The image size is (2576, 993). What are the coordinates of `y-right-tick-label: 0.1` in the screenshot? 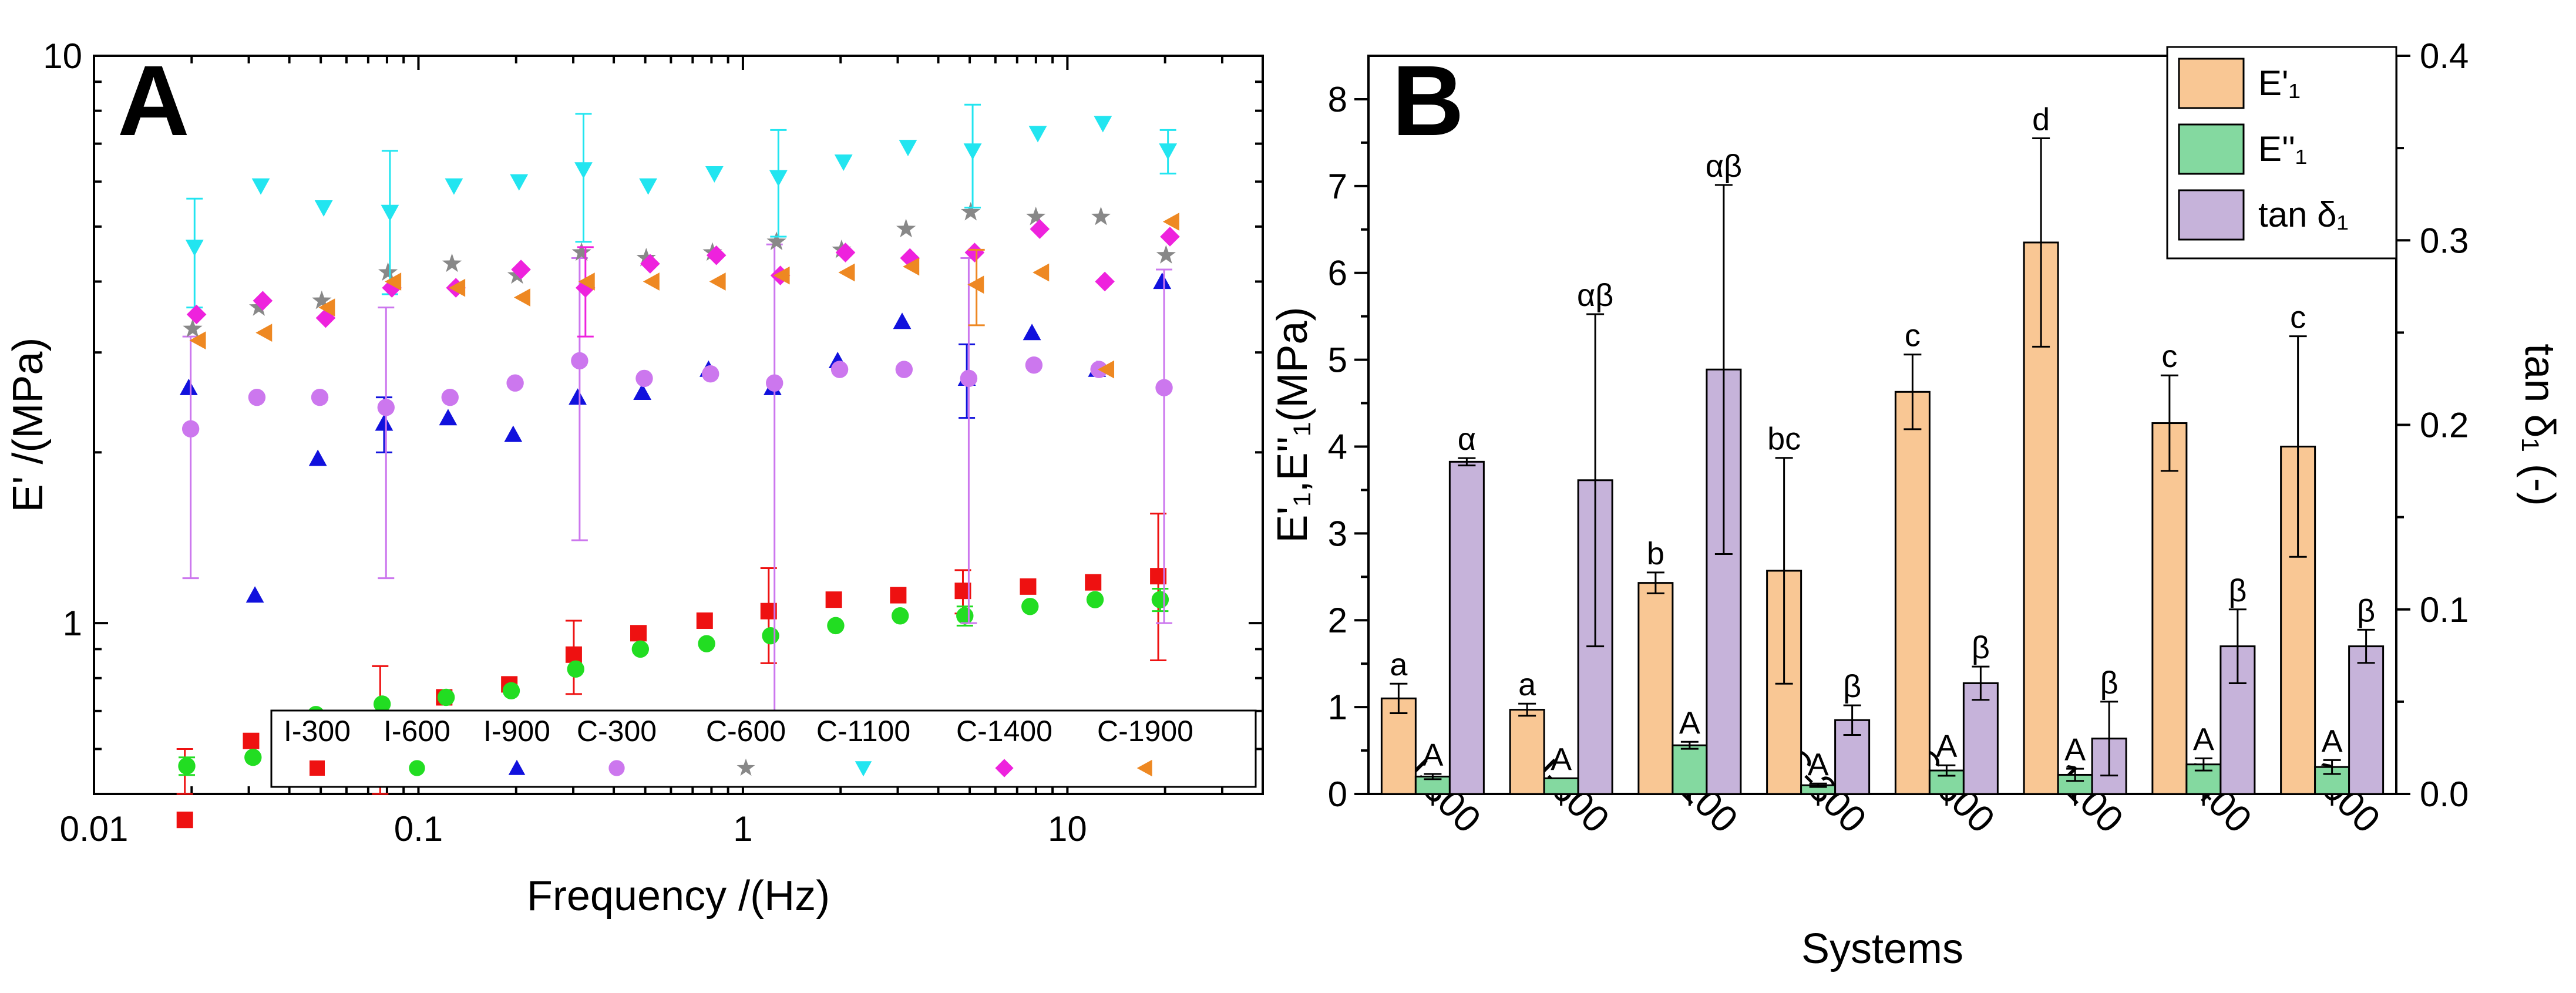 It's located at (2444, 610).